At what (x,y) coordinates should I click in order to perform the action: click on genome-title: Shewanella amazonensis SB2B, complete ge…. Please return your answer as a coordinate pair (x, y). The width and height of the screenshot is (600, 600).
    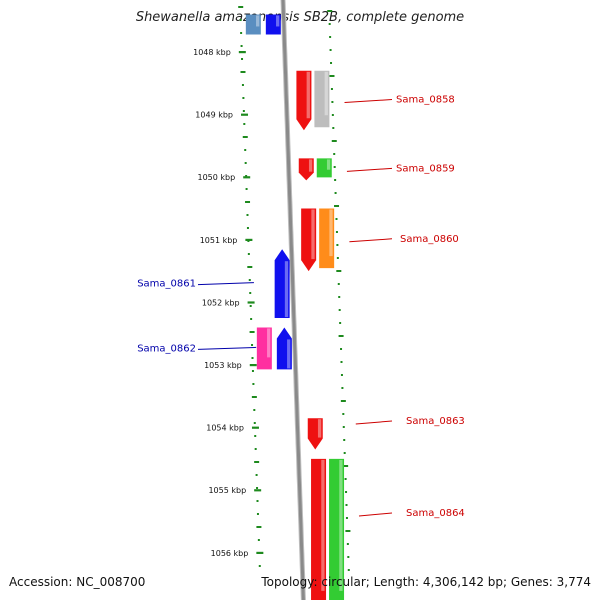
    Looking at the image, I should click on (300, 17).